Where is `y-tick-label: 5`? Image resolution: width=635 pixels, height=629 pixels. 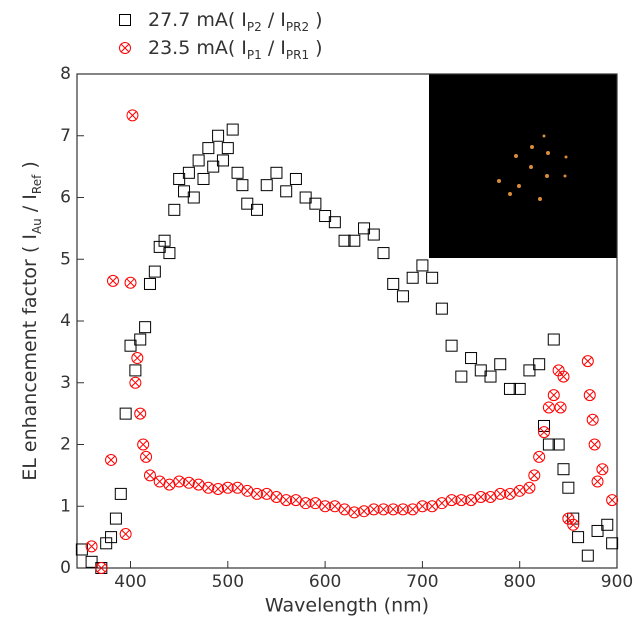 y-tick-label: 5 is located at coordinates (65, 259).